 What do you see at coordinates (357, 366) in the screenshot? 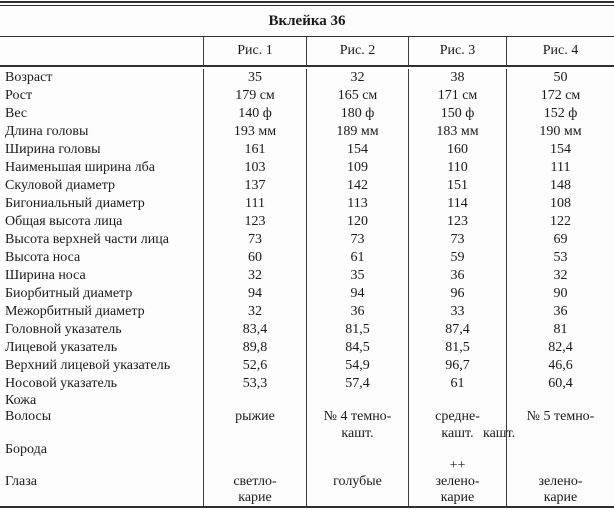
I see `row-value: 54,9` at bounding box center [357, 366].